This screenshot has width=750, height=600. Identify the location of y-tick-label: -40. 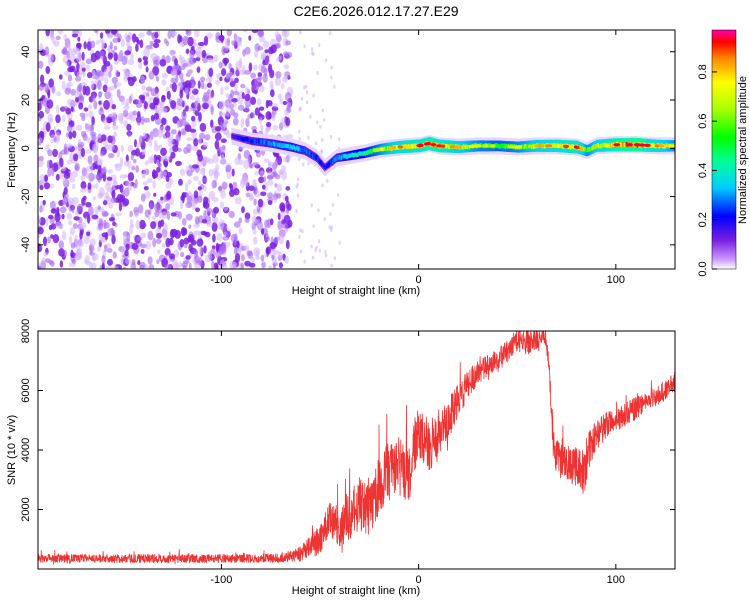
(26, 245).